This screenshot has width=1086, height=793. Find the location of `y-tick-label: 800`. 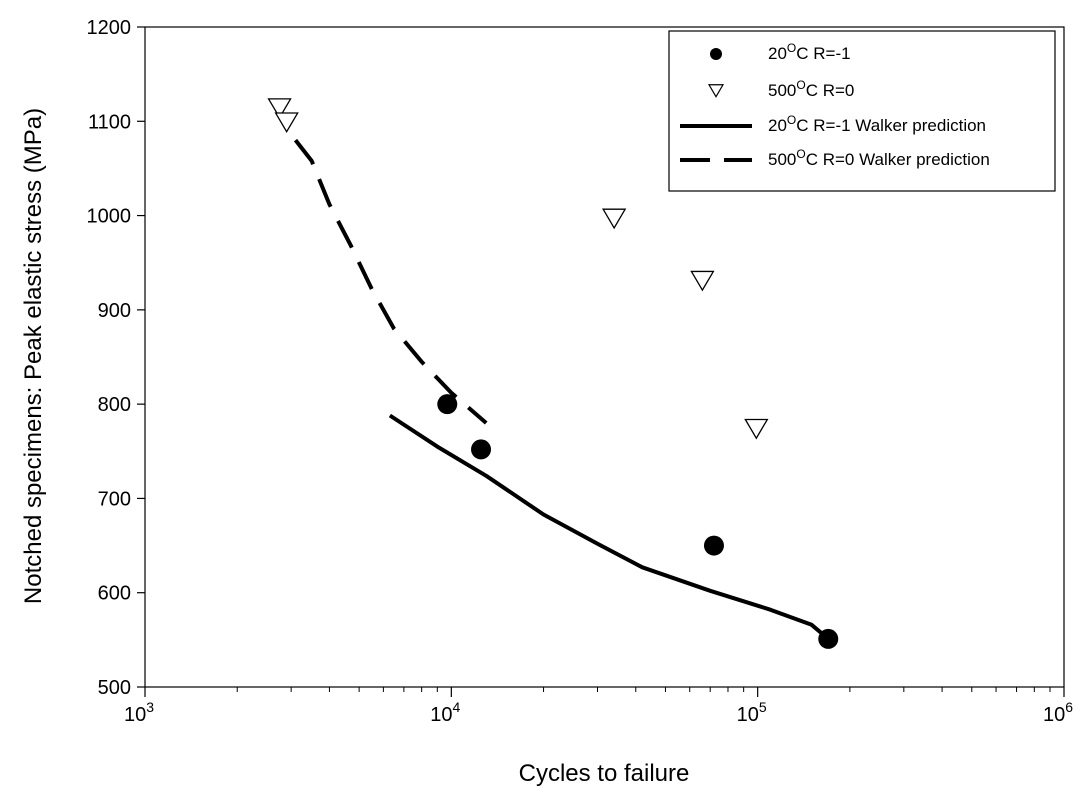

y-tick-label: 800 is located at coordinates (114, 405).